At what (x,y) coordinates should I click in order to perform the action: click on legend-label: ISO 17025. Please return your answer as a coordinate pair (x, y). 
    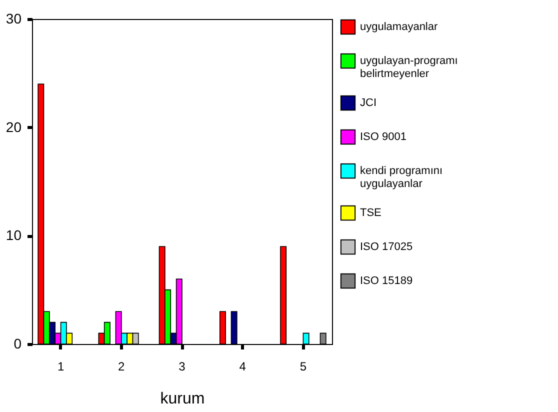
    Looking at the image, I should click on (386, 247).